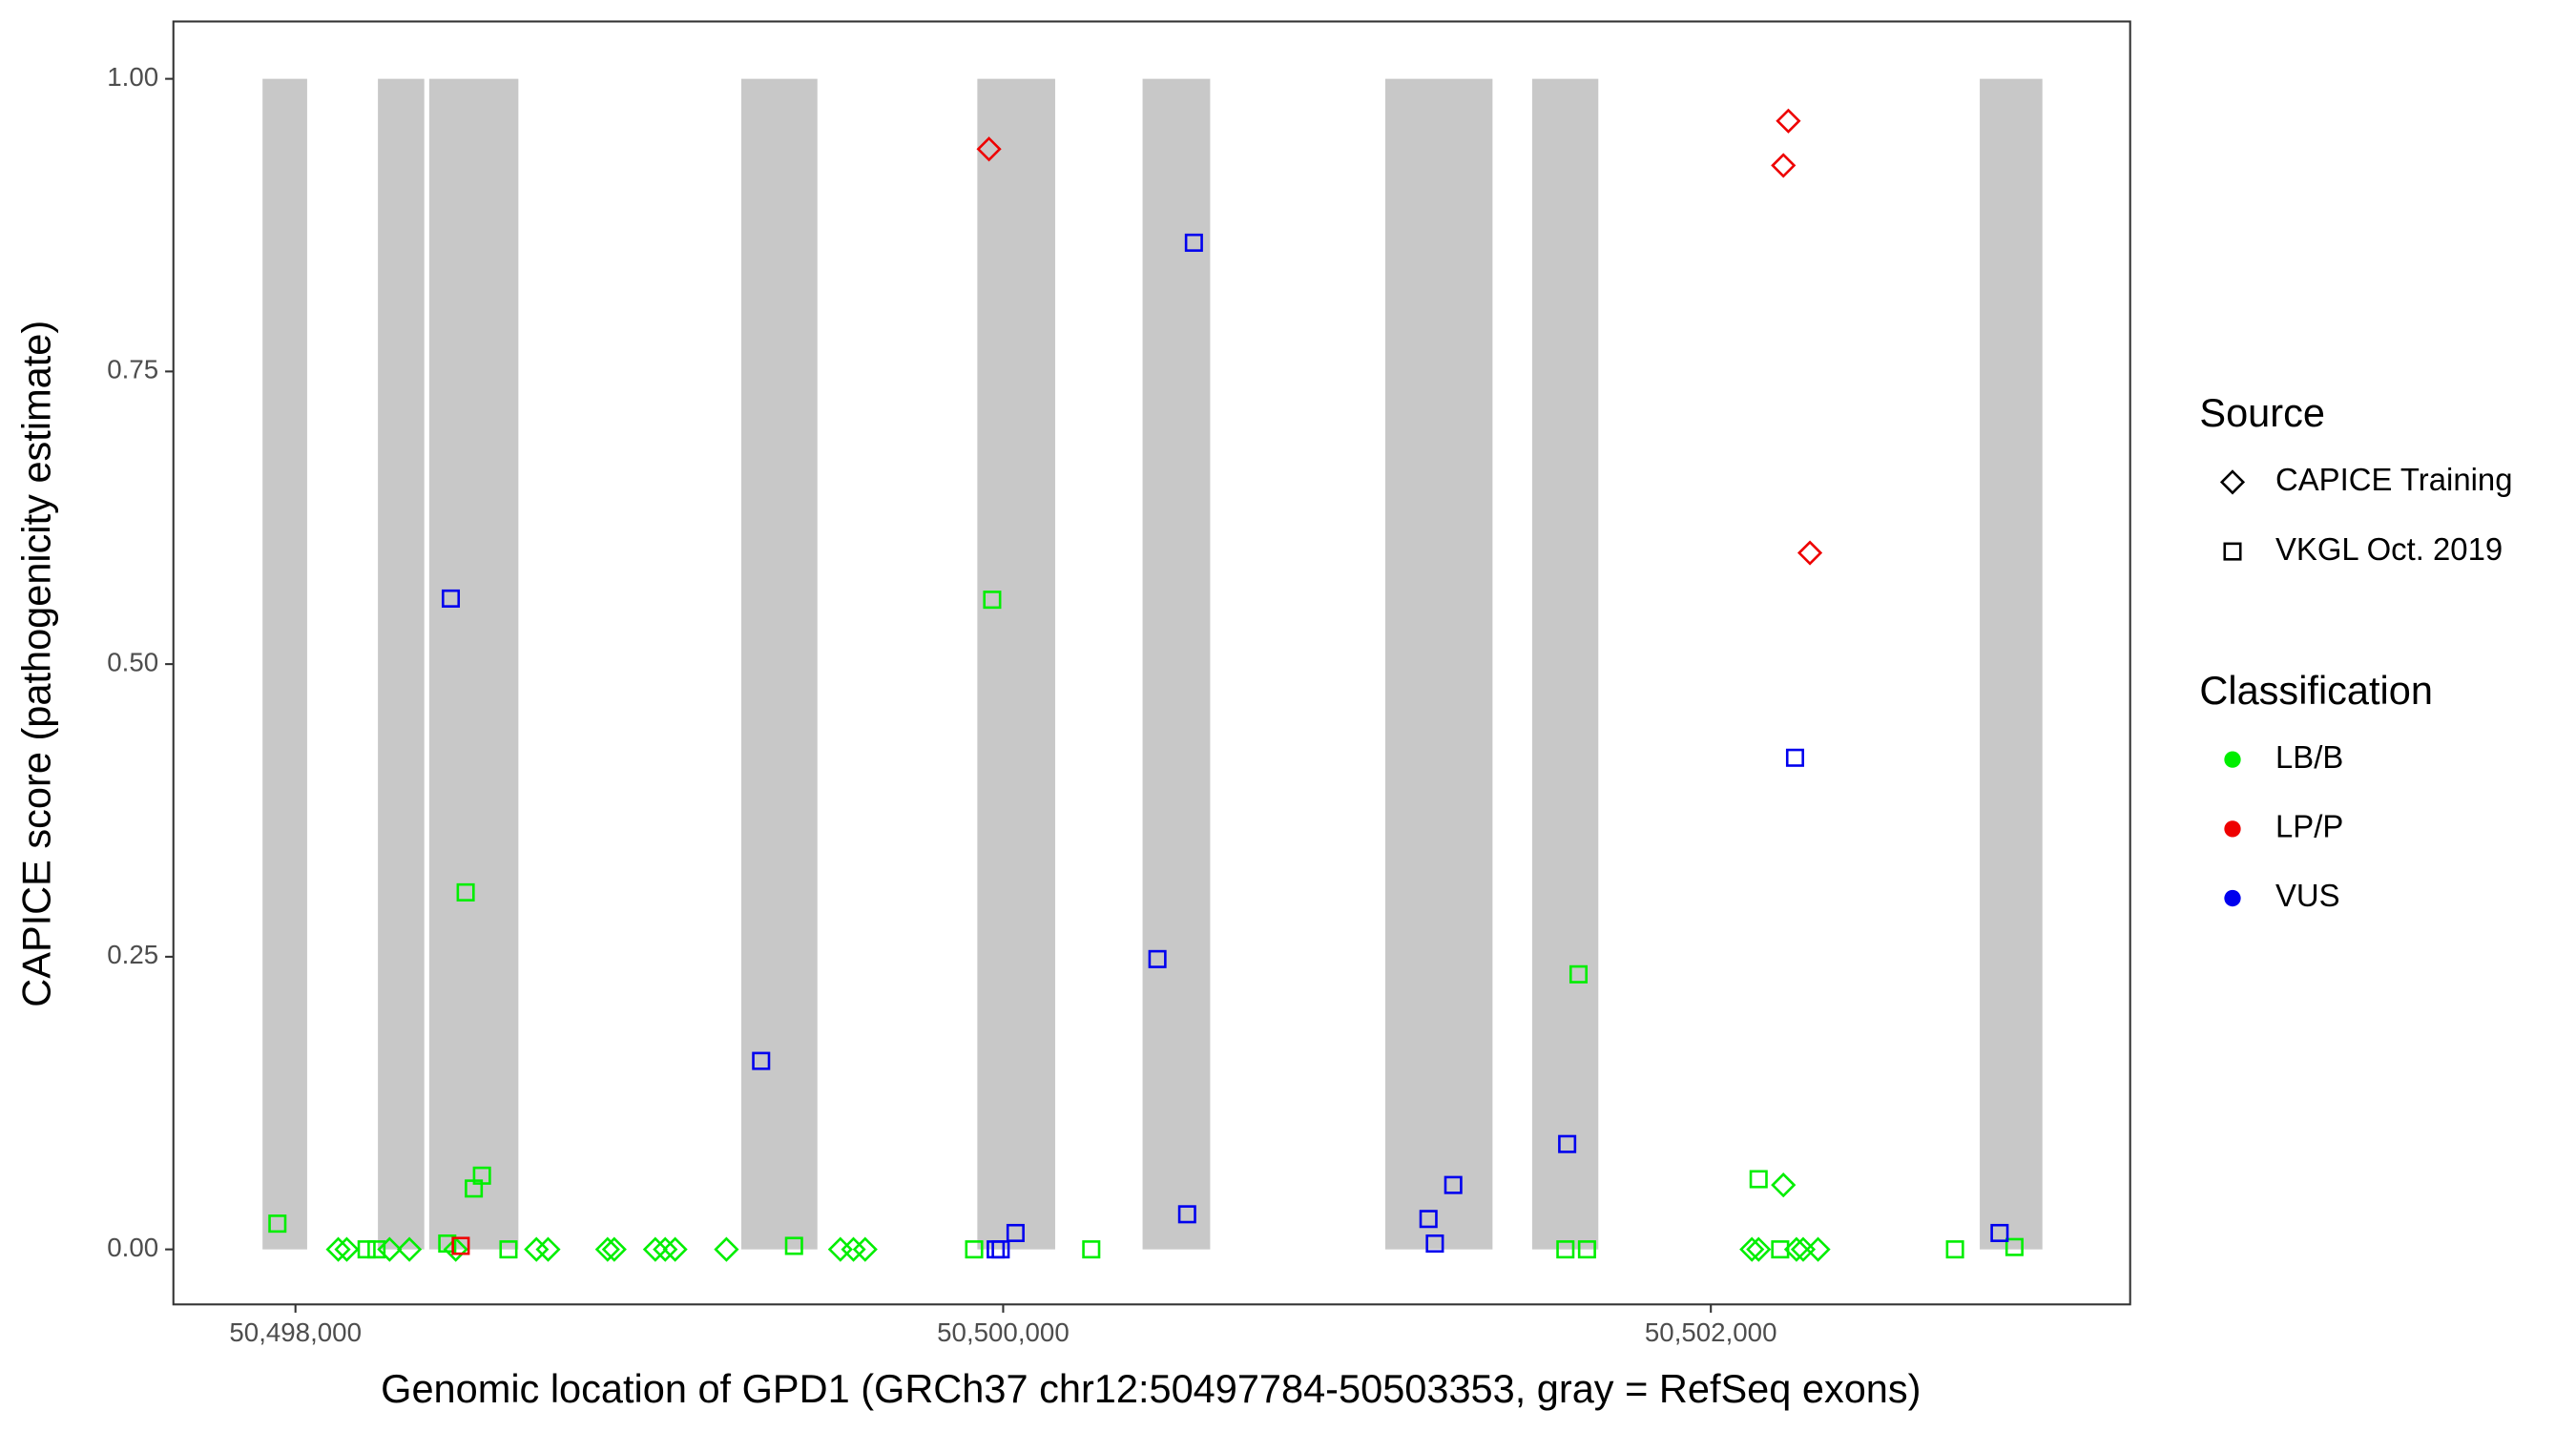 The image size is (2576, 1431). What do you see at coordinates (2389, 549) in the screenshot?
I see `legend-entry: VKGL Oct. 2019` at bounding box center [2389, 549].